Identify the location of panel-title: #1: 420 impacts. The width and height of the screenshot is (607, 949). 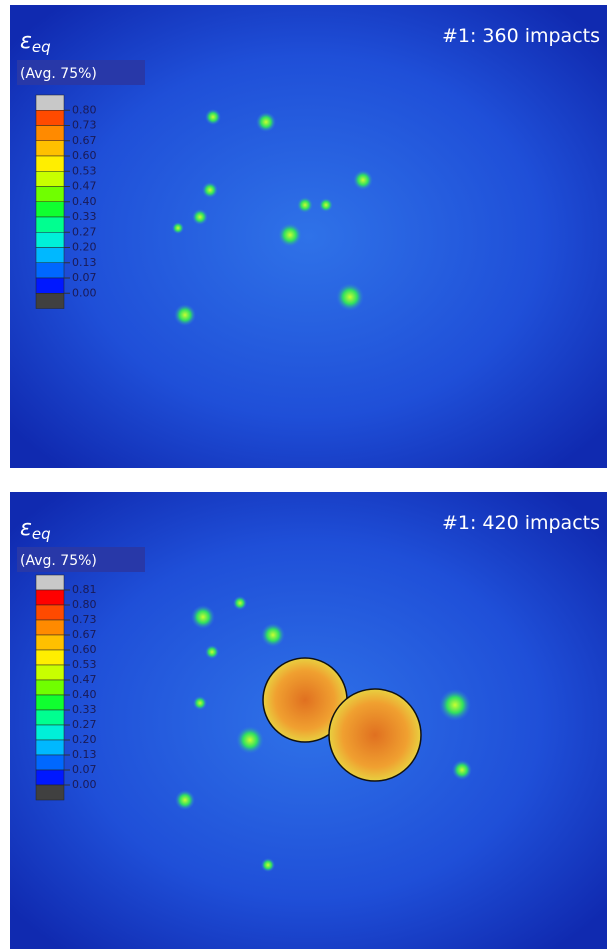
(521, 523).